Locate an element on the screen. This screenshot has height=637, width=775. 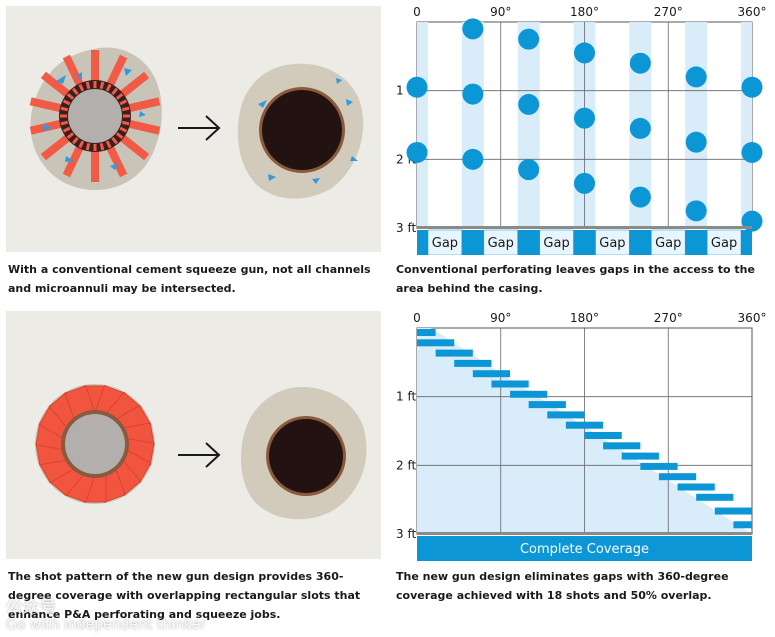
y-tick-label: 1 ft is located at coordinates (406, 397).